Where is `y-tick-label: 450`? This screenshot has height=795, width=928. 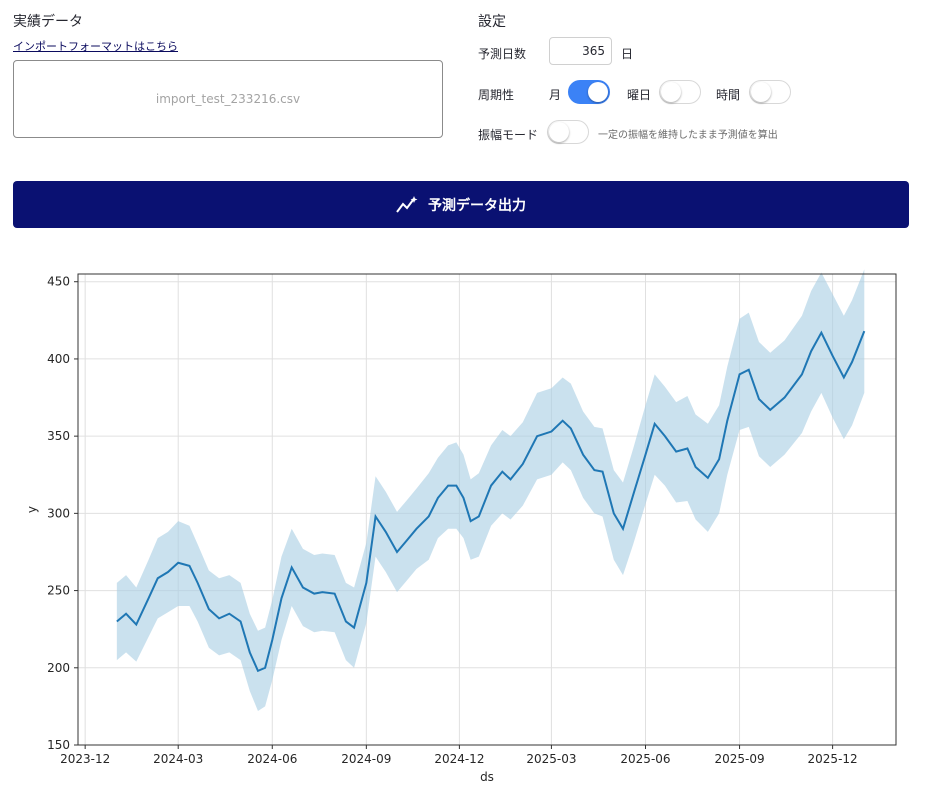 y-tick-label: 450 is located at coordinates (58, 282).